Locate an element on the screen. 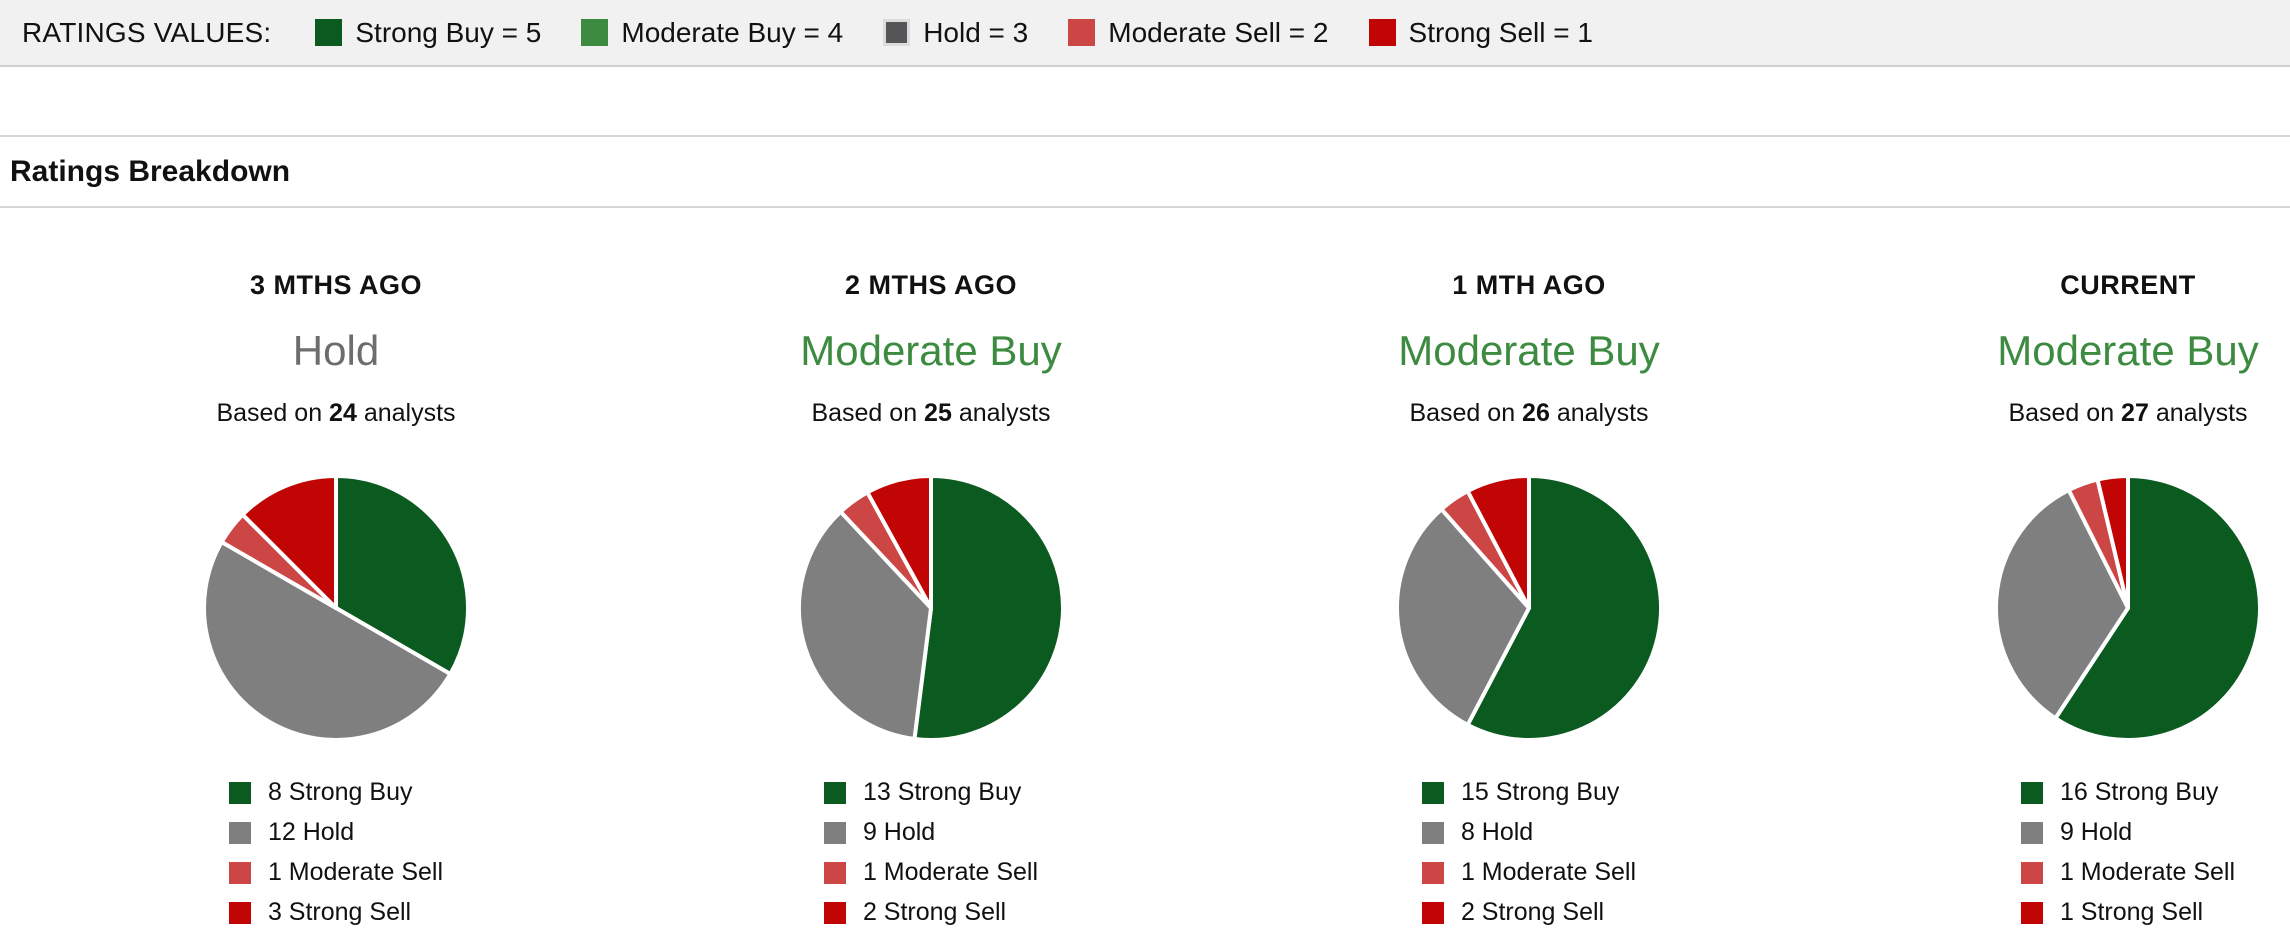  legend-label: 1 Strong Sell is located at coordinates (2131, 912).